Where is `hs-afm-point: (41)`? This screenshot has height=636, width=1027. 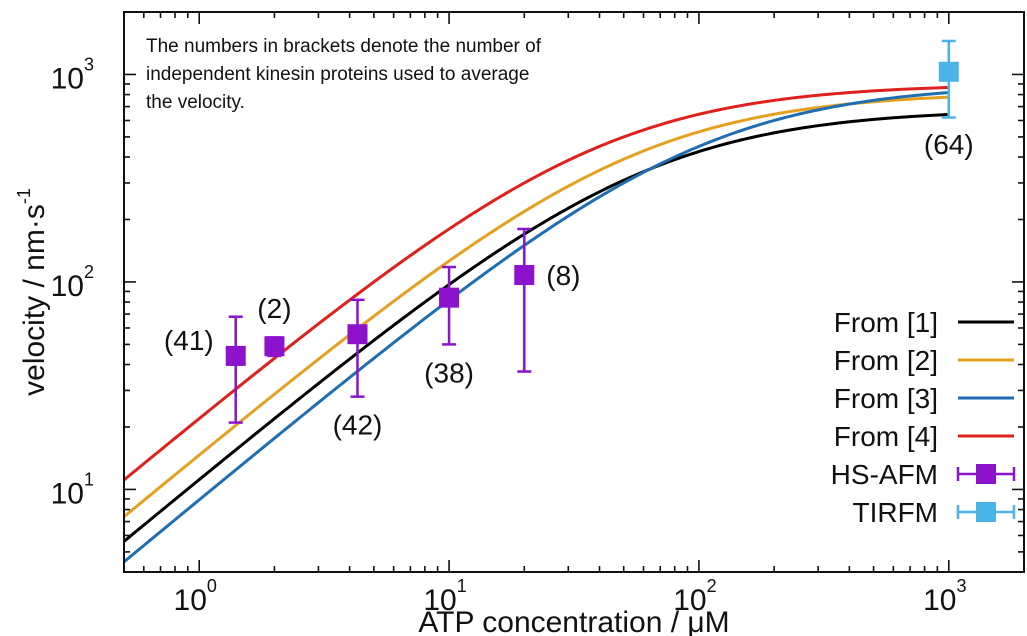
hs-afm-point: (41) is located at coordinates (205, 369).